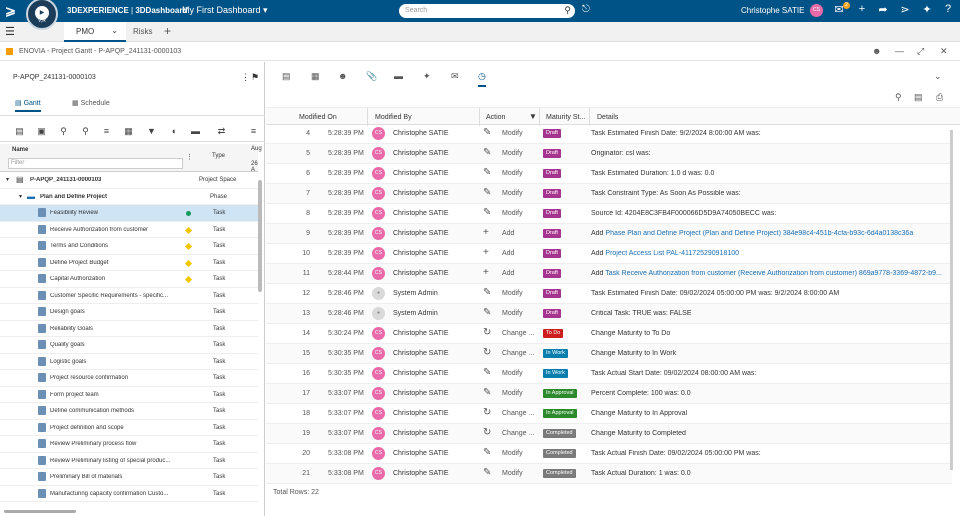 Image resolution: width=960 pixels, height=516 pixels. Describe the element at coordinates (129, 279) in the screenshot. I see `tree-row: Capital Authorization Task` at that location.